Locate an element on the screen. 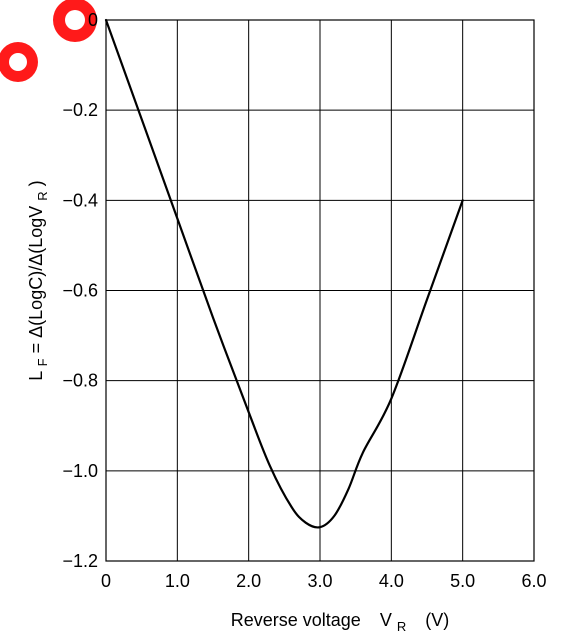  y-tick-label: −0.6 is located at coordinates (80, 291).